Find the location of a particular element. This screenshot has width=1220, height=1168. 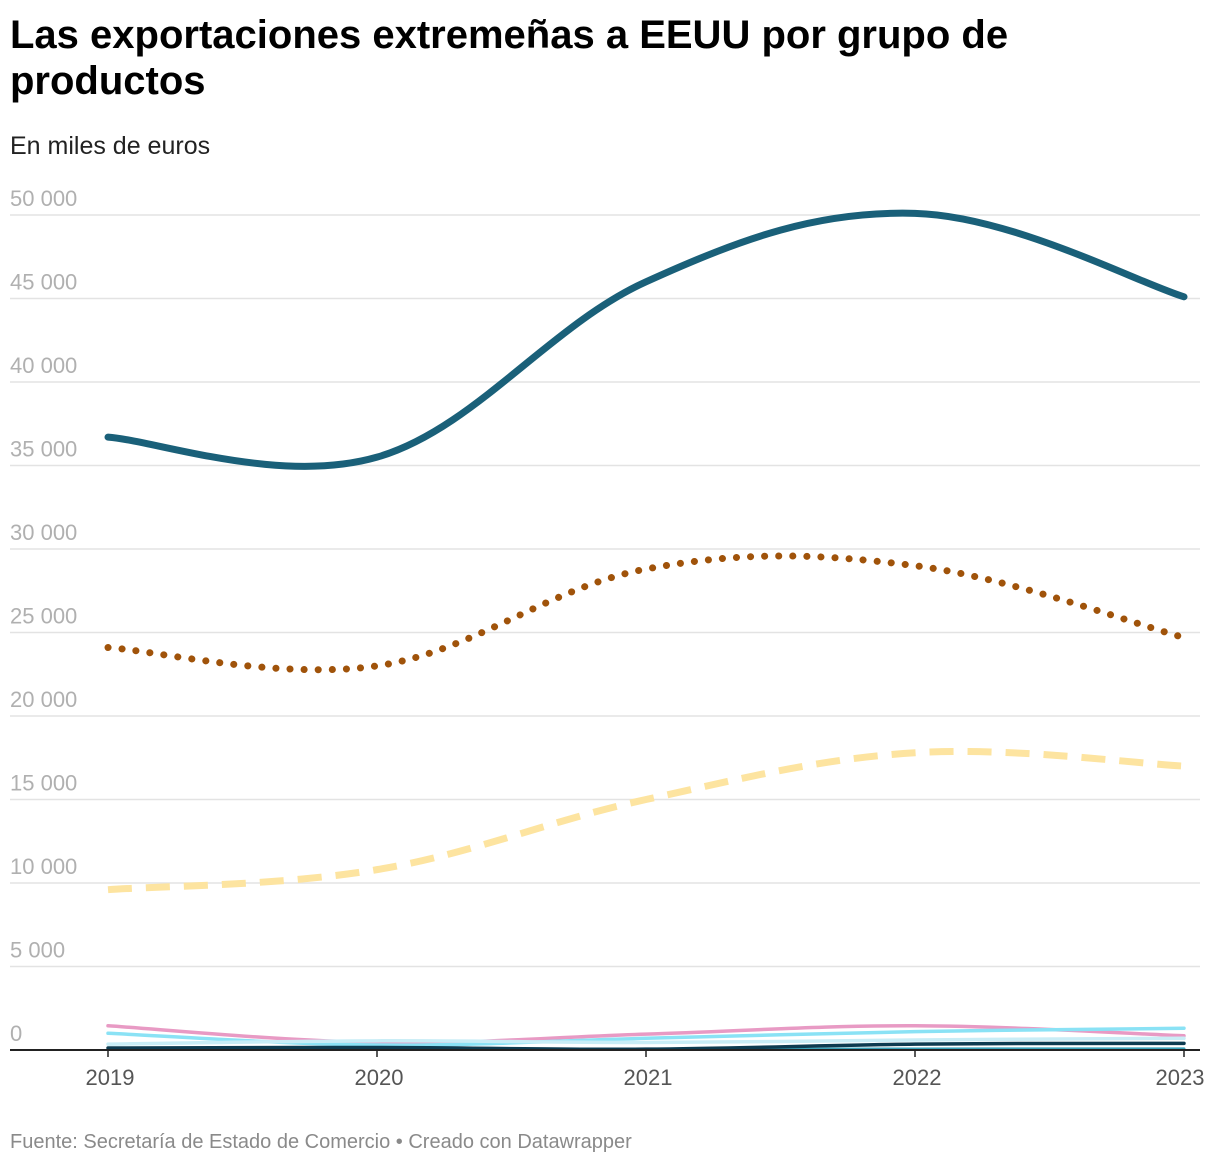

x-tick-label: 2022 is located at coordinates (917, 1077).